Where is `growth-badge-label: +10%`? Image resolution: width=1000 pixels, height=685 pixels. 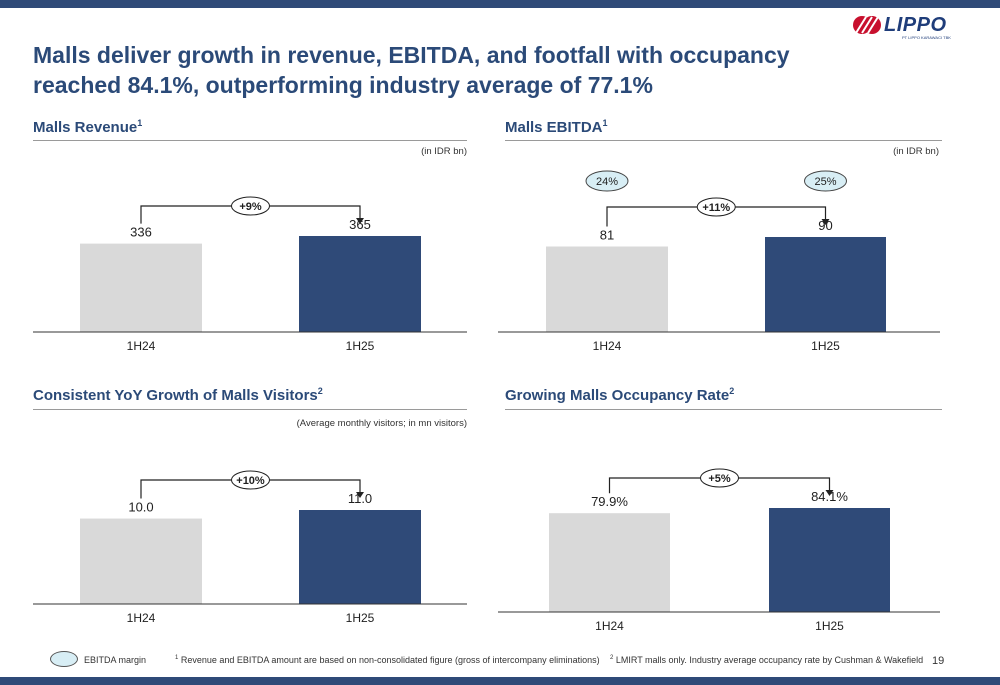
growth-badge-label: +10% is located at coordinates (250, 481).